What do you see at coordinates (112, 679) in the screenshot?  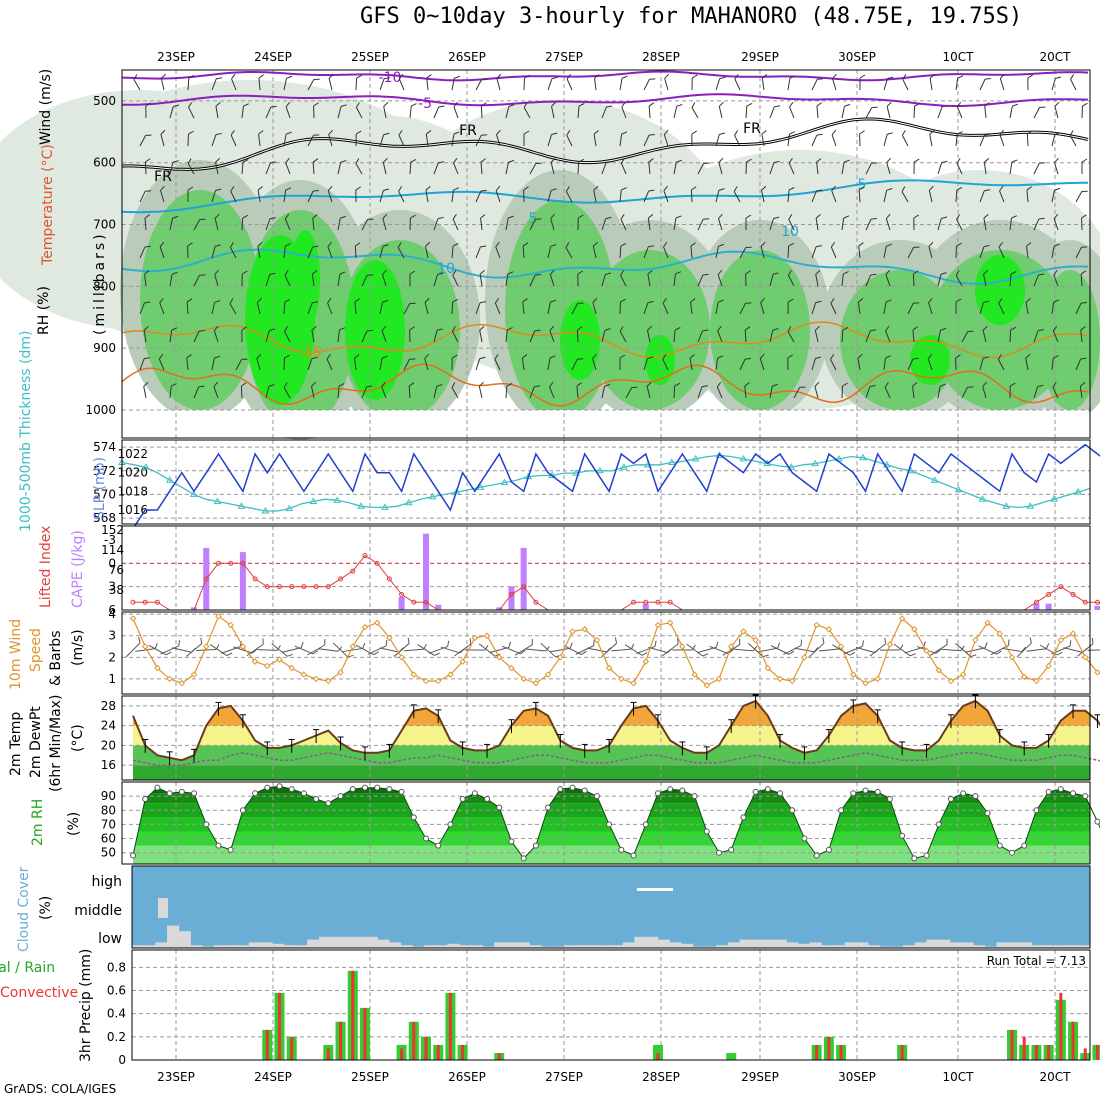 I see `wind-tick: 1` at bounding box center [112, 679].